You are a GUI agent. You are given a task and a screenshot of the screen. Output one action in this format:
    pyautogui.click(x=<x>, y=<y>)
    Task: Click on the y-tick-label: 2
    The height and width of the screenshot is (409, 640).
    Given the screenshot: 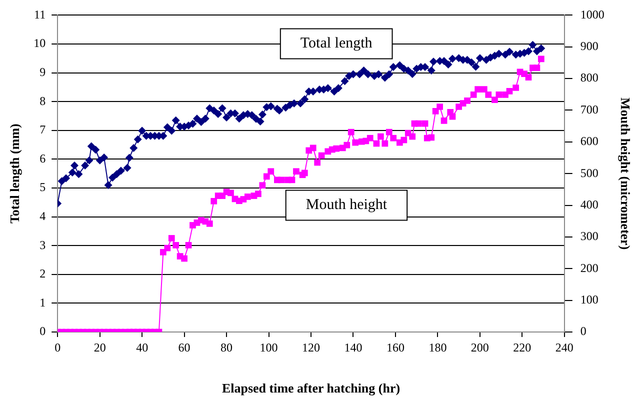 What is the action you would take?
    pyautogui.click(x=43, y=273)
    